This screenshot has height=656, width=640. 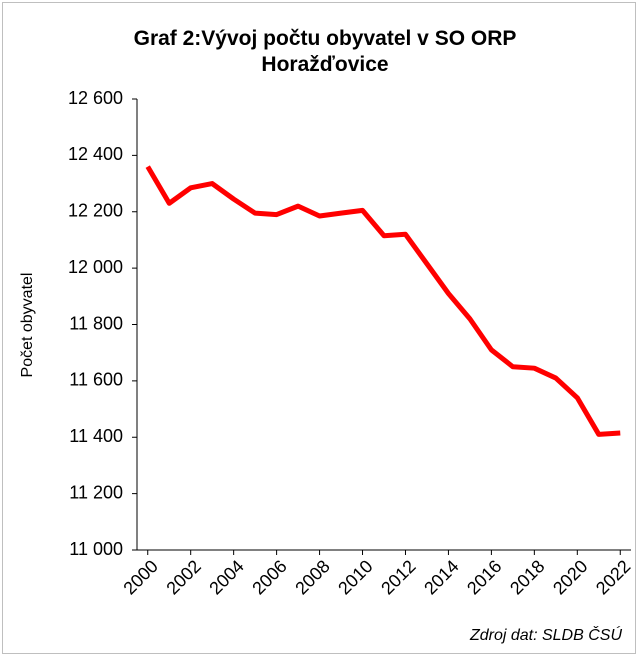 I want to click on x-tick-label: 2010, so click(x=355, y=577).